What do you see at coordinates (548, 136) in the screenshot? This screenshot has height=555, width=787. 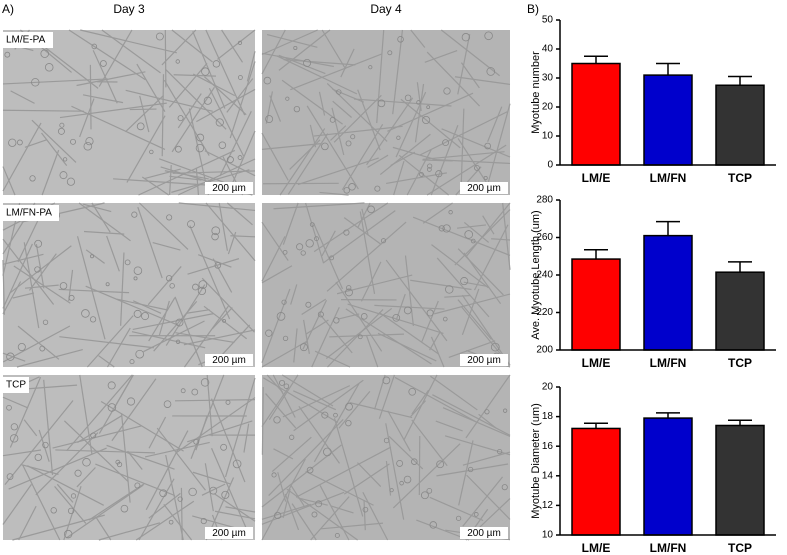 I see `y-tick-label: 10` at bounding box center [548, 136].